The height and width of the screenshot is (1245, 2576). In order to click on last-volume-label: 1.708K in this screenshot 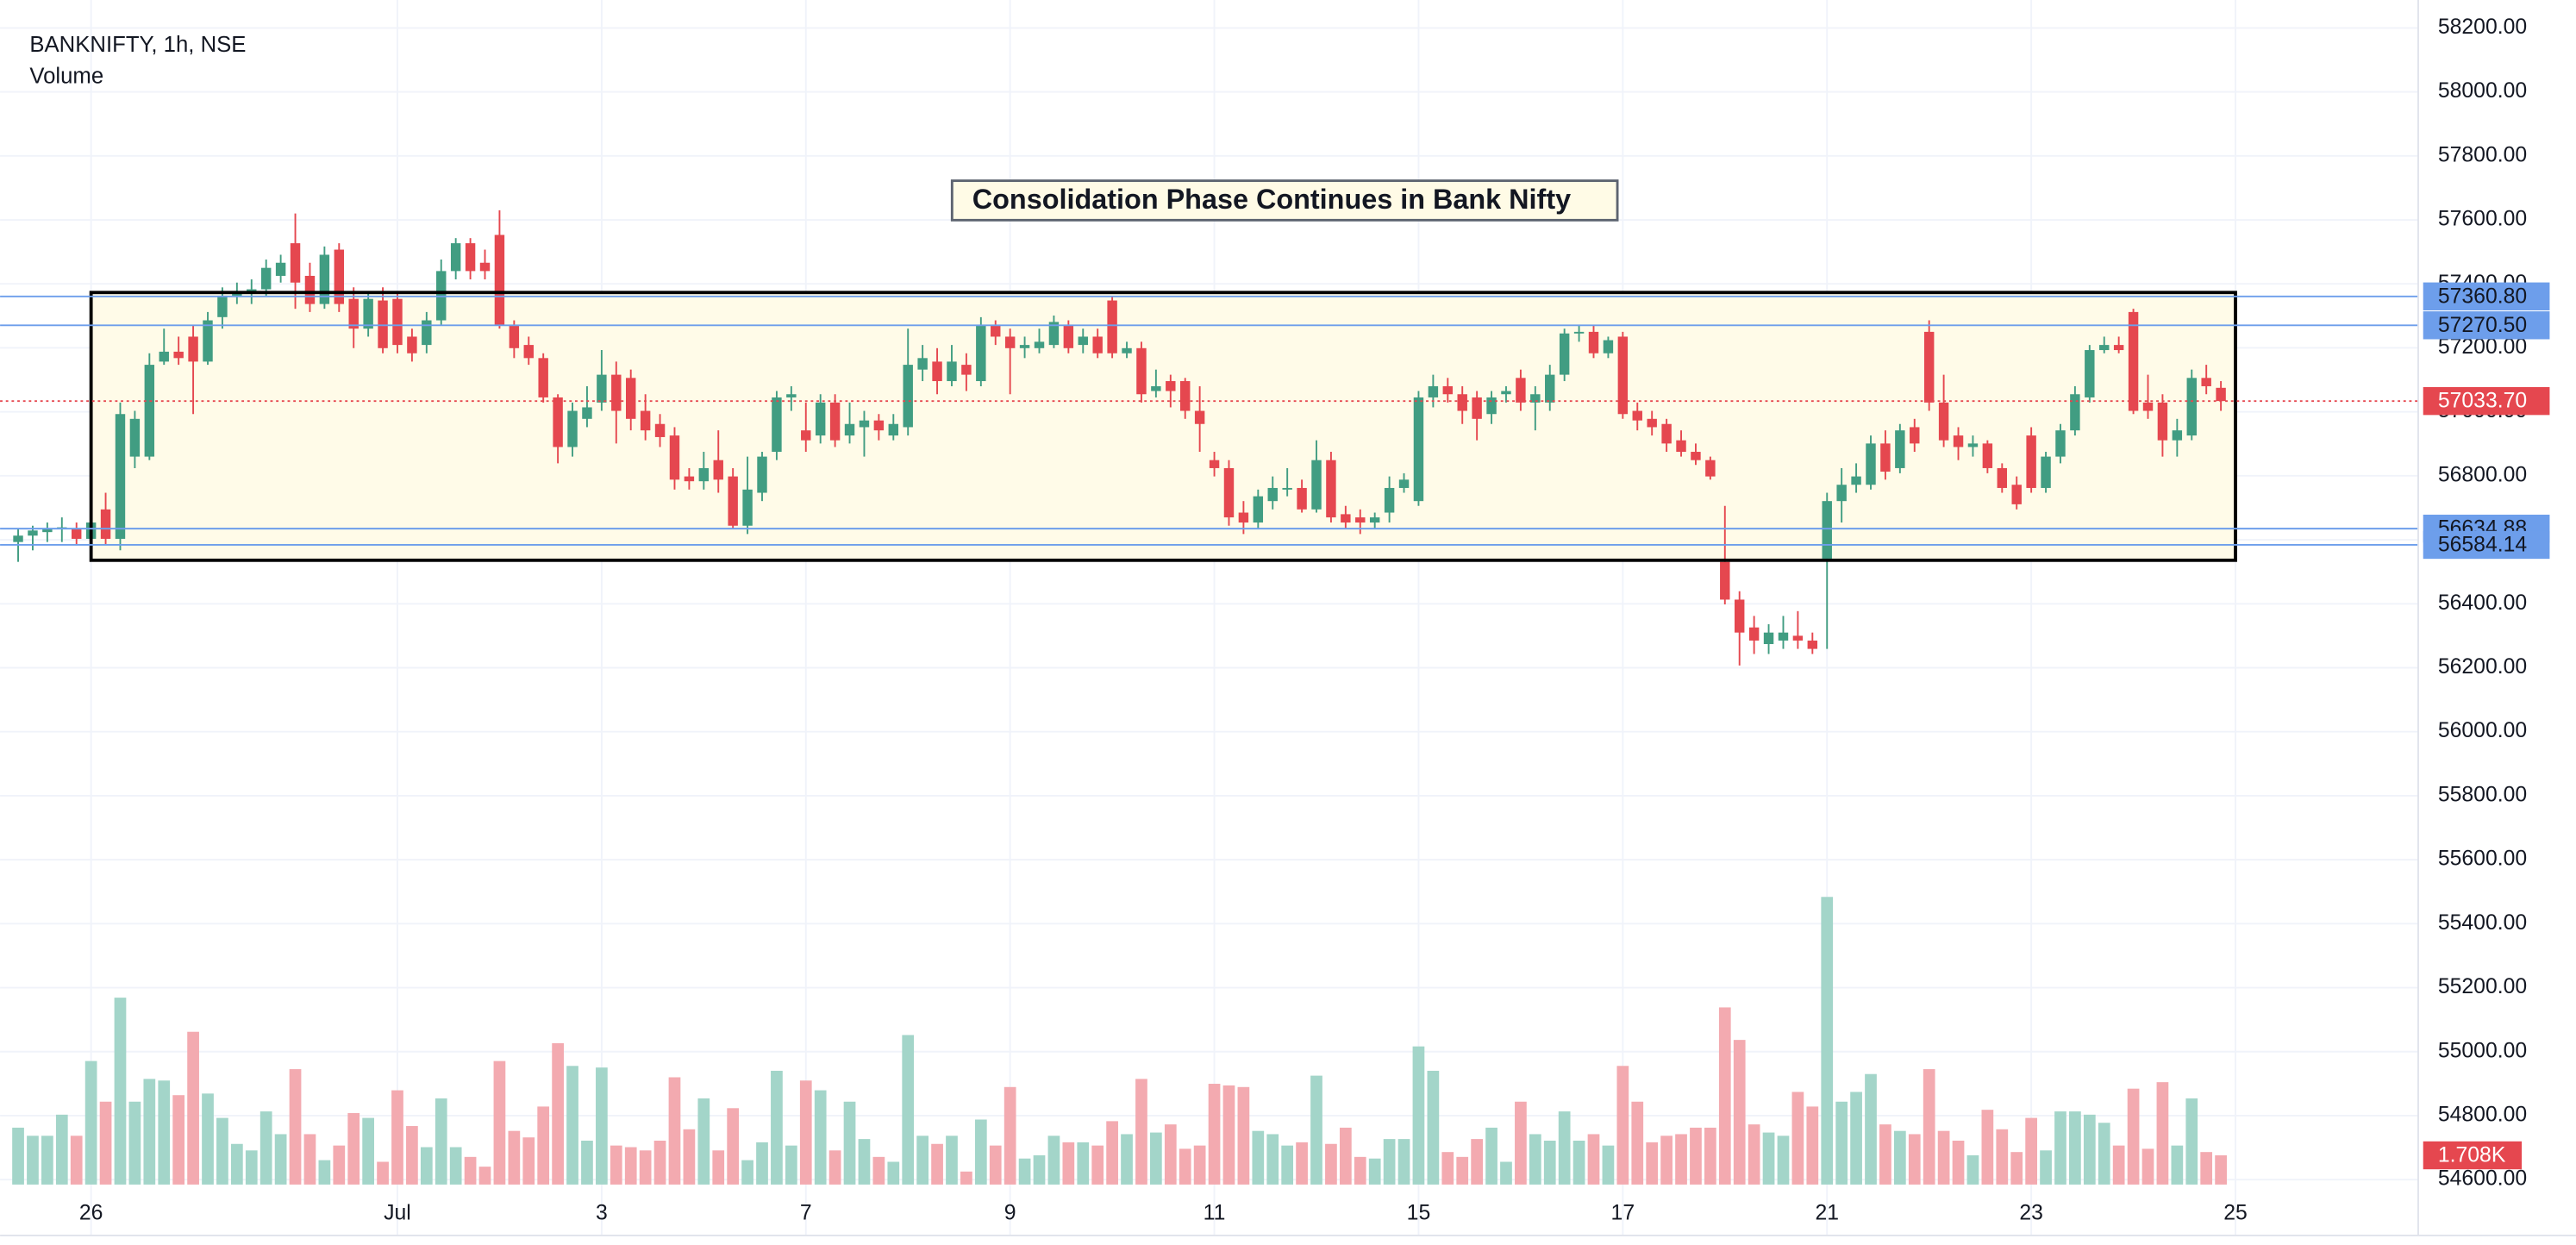, I will do `click(2472, 1155)`.